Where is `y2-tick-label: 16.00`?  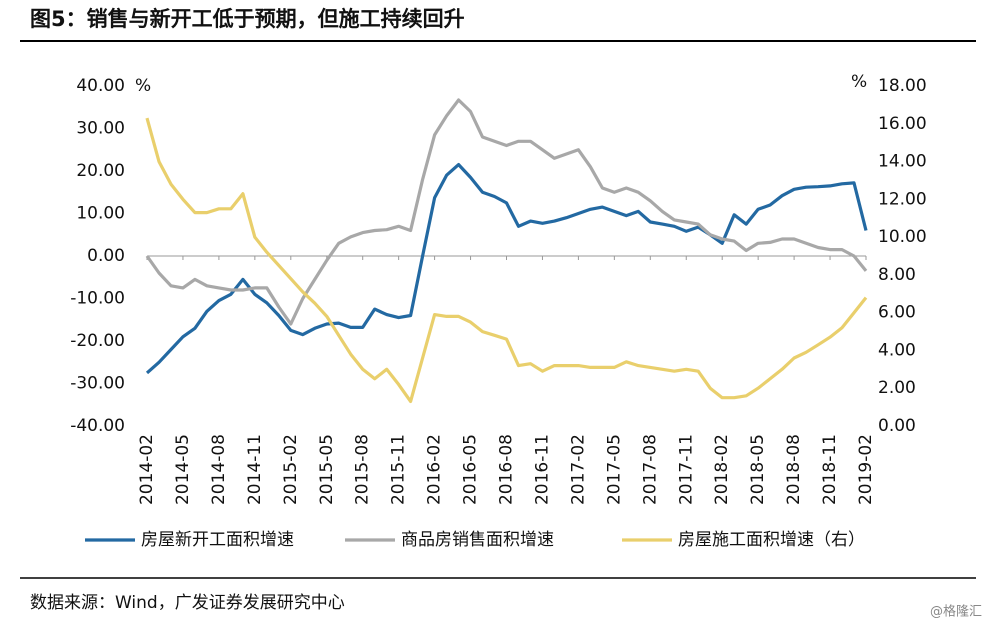 y2-tick-label: 16.00 is located at coordinates (902, 124).